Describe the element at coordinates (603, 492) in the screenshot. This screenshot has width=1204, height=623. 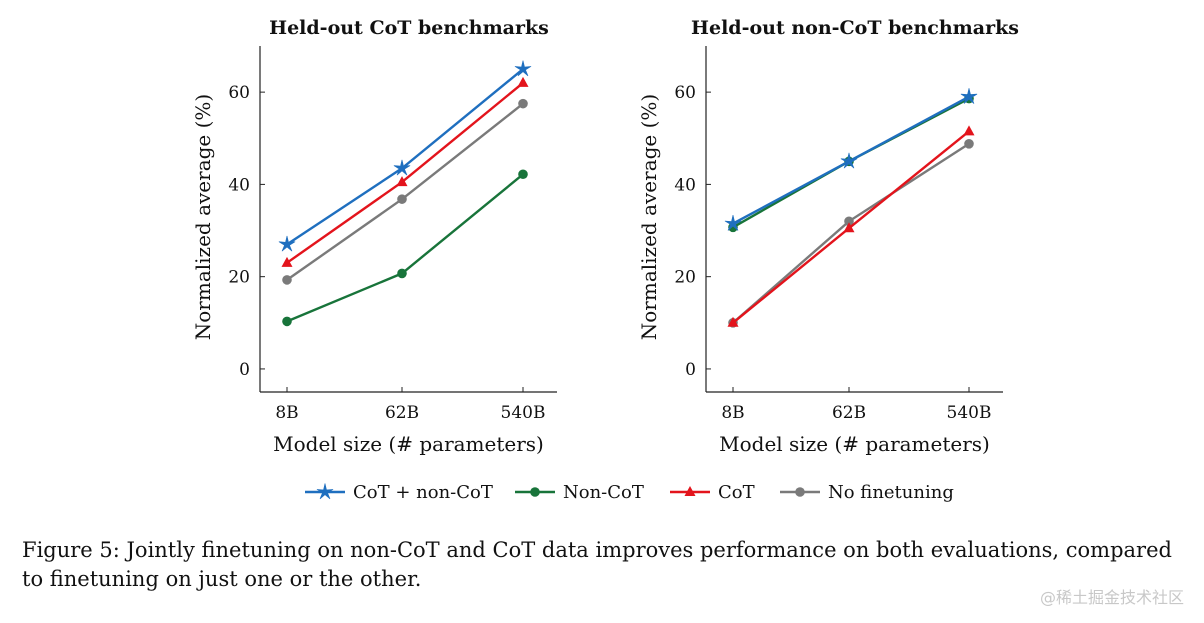
I see `legend-label: Non-CoT` at that location.